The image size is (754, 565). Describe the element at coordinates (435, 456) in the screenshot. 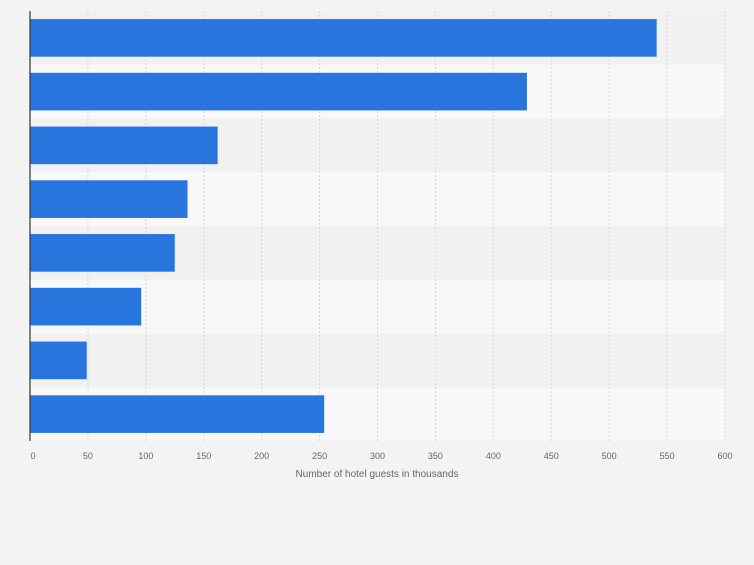

I see `x-tick-label: 350` at that location.